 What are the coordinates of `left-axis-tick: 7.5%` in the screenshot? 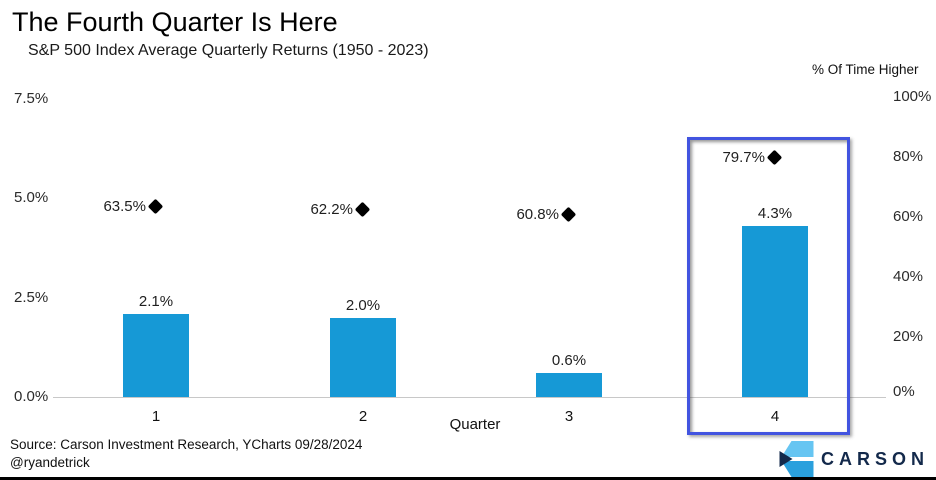 It's located at (31, 99).